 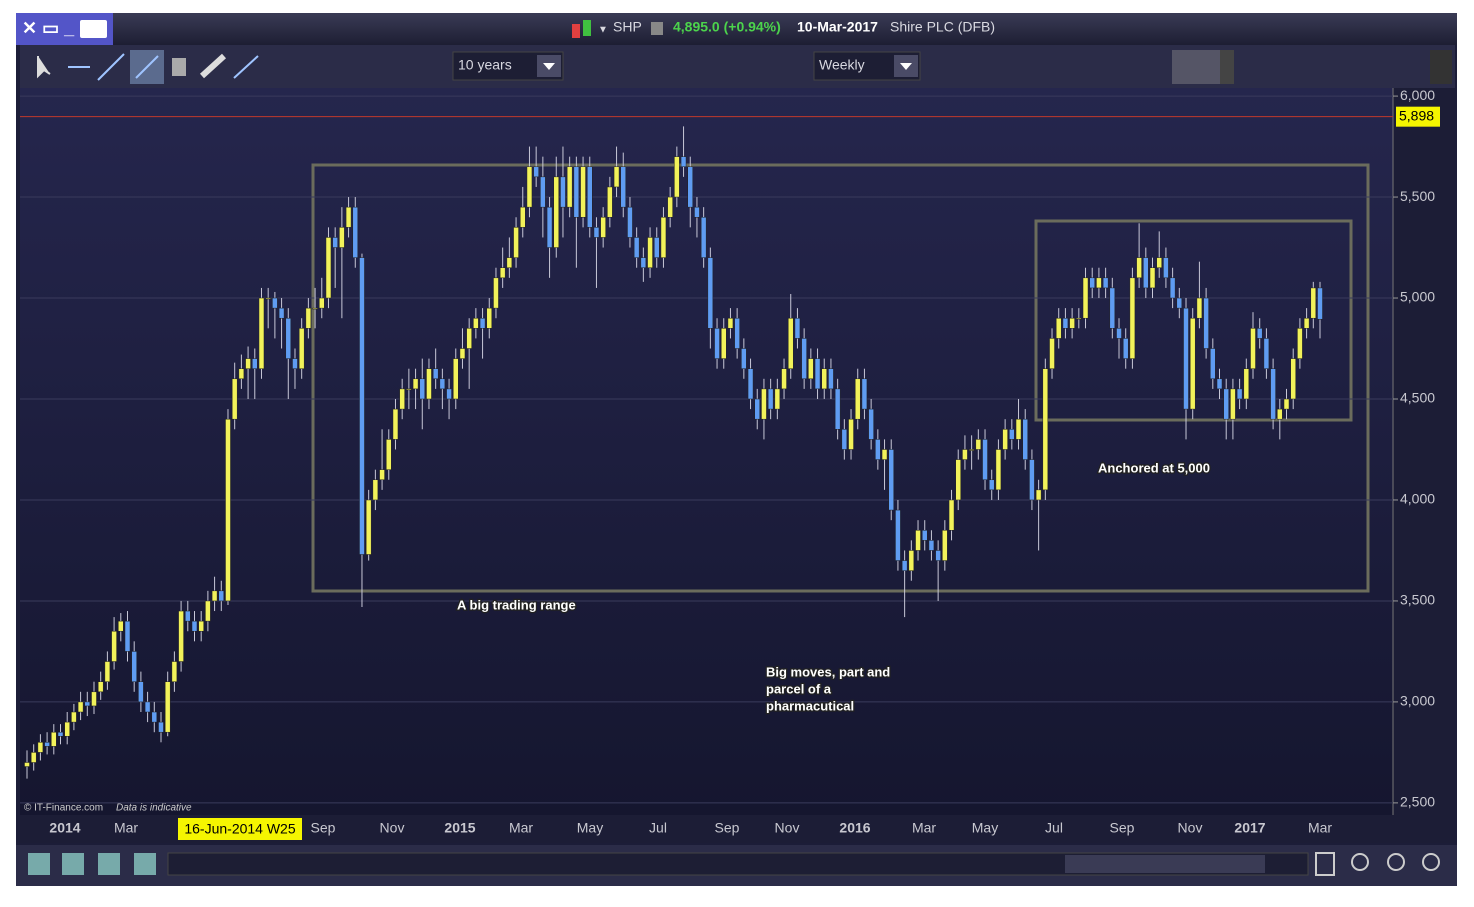 I want to click on bottom-tools, so click(x=92, y=864).